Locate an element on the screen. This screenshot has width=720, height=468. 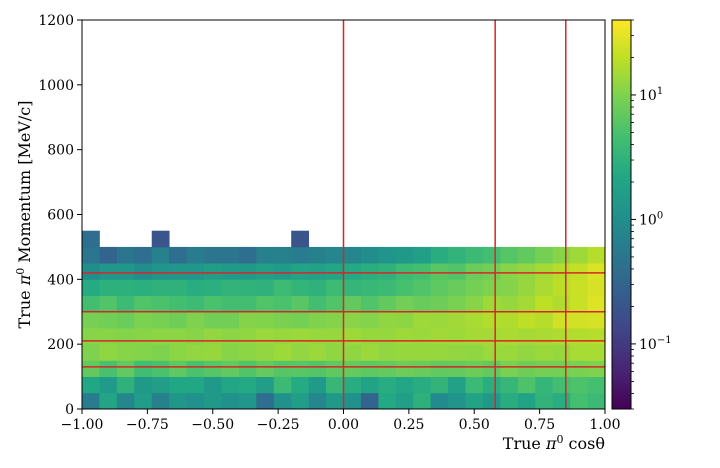
y-tick-label: 0 is located at coordinates (69, 410).